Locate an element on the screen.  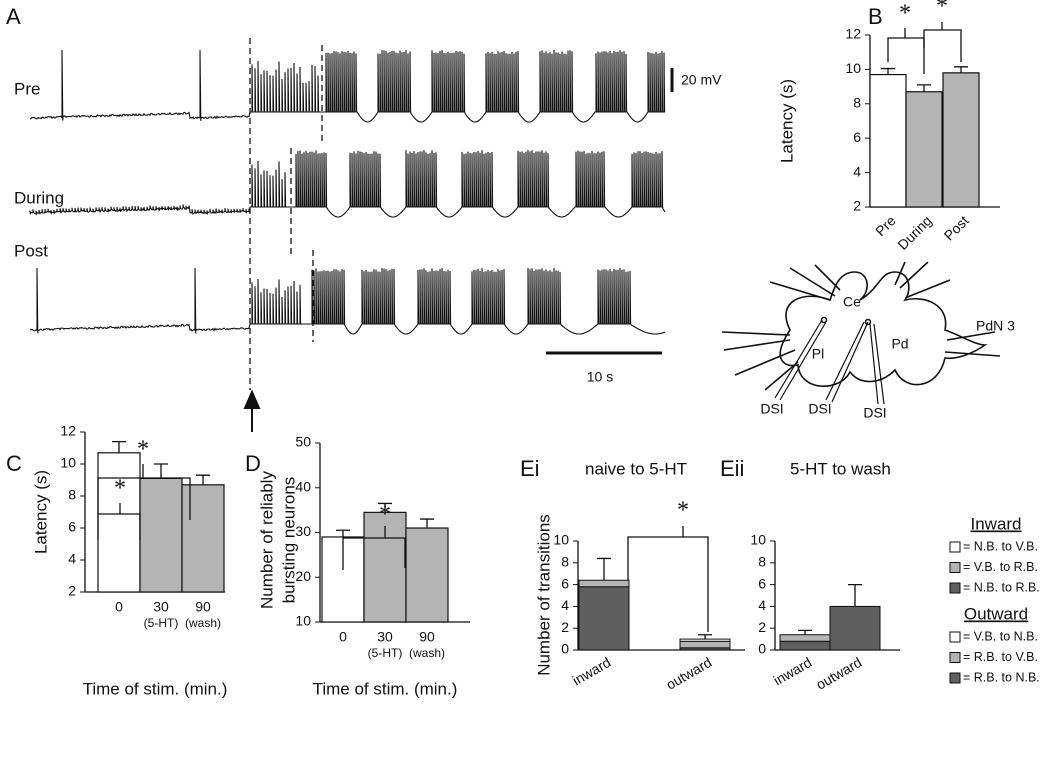
y-axis-label: Number of transitions is located at coordinates (543, 595).